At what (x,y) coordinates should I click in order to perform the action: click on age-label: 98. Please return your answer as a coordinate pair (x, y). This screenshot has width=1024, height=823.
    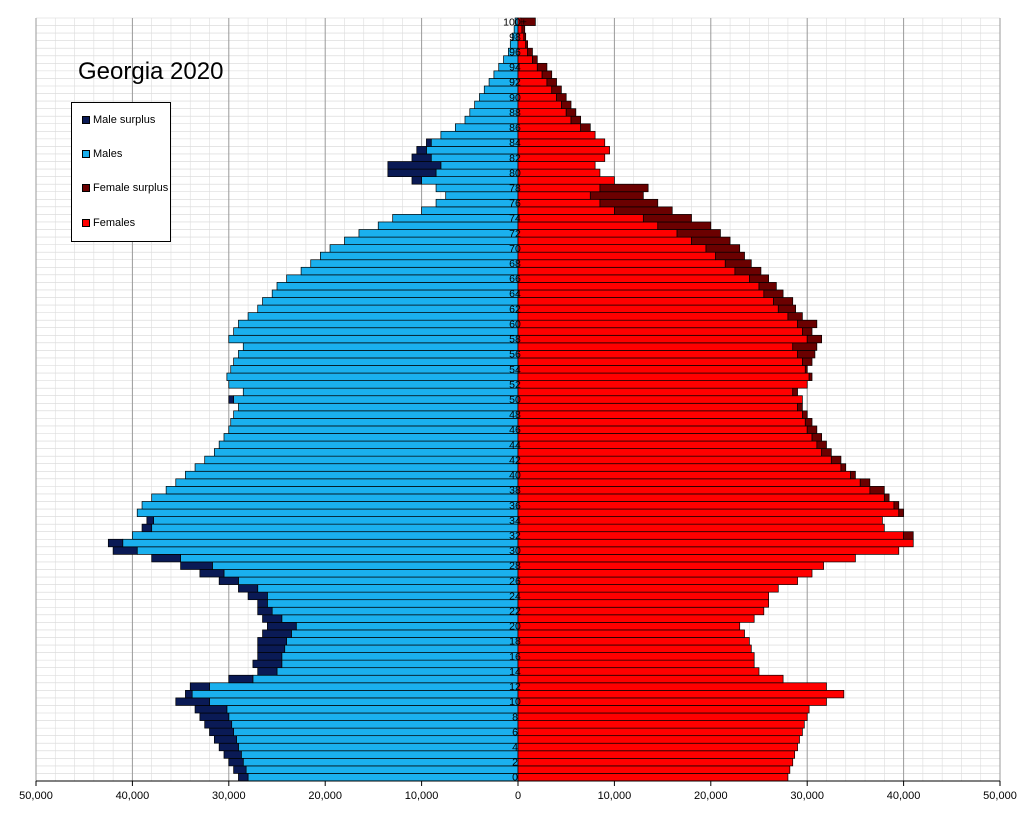
    Looking at the image, I should click on (515, 37).